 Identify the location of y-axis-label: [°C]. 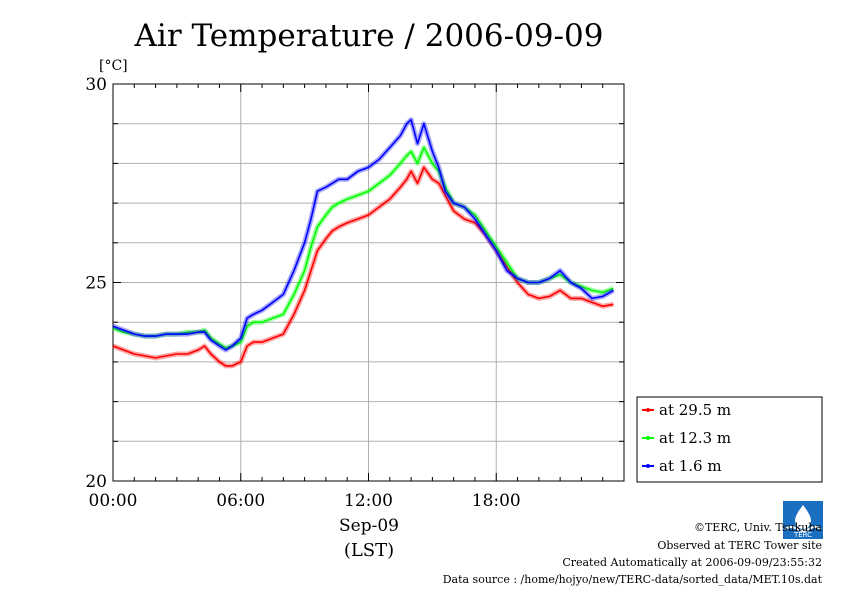
(113, 66).